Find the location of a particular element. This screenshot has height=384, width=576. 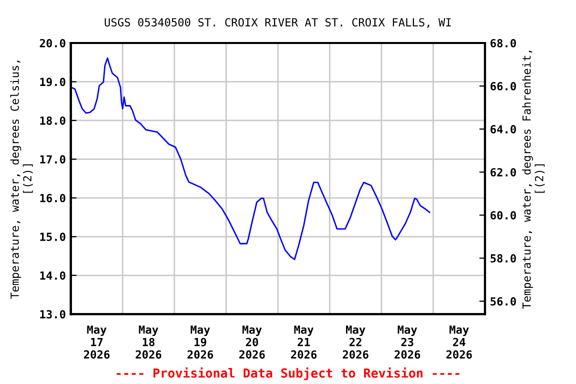

y2-tick-label: 60.0 is located at coordinates (503, 215).